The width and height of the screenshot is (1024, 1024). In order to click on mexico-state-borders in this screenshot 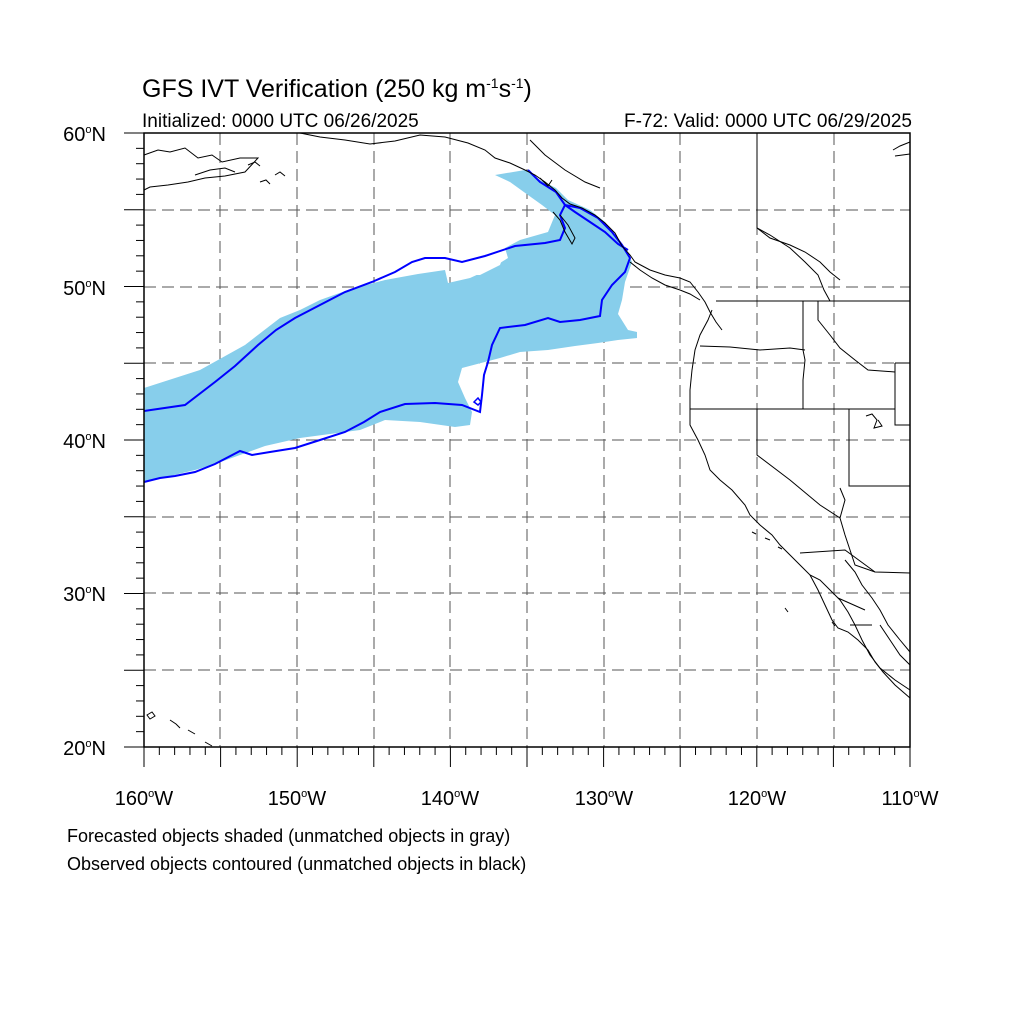, I will do `click(854, 611)`.